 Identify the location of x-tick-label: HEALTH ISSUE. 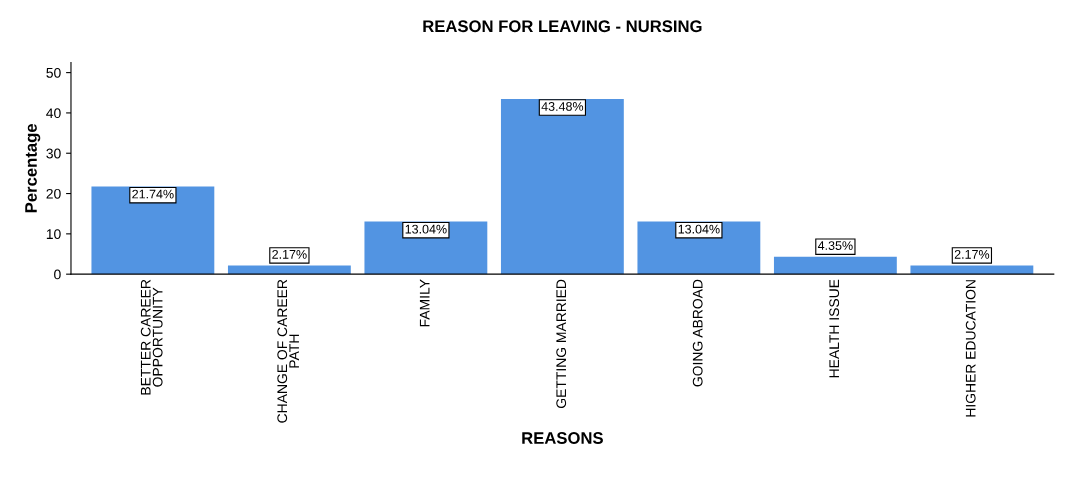
(834, 328).